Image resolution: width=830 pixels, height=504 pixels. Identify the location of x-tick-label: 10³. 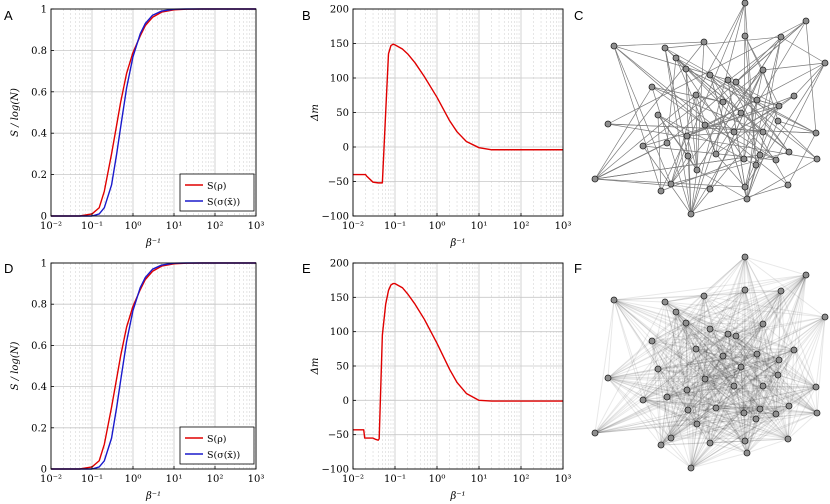
(256, 479).